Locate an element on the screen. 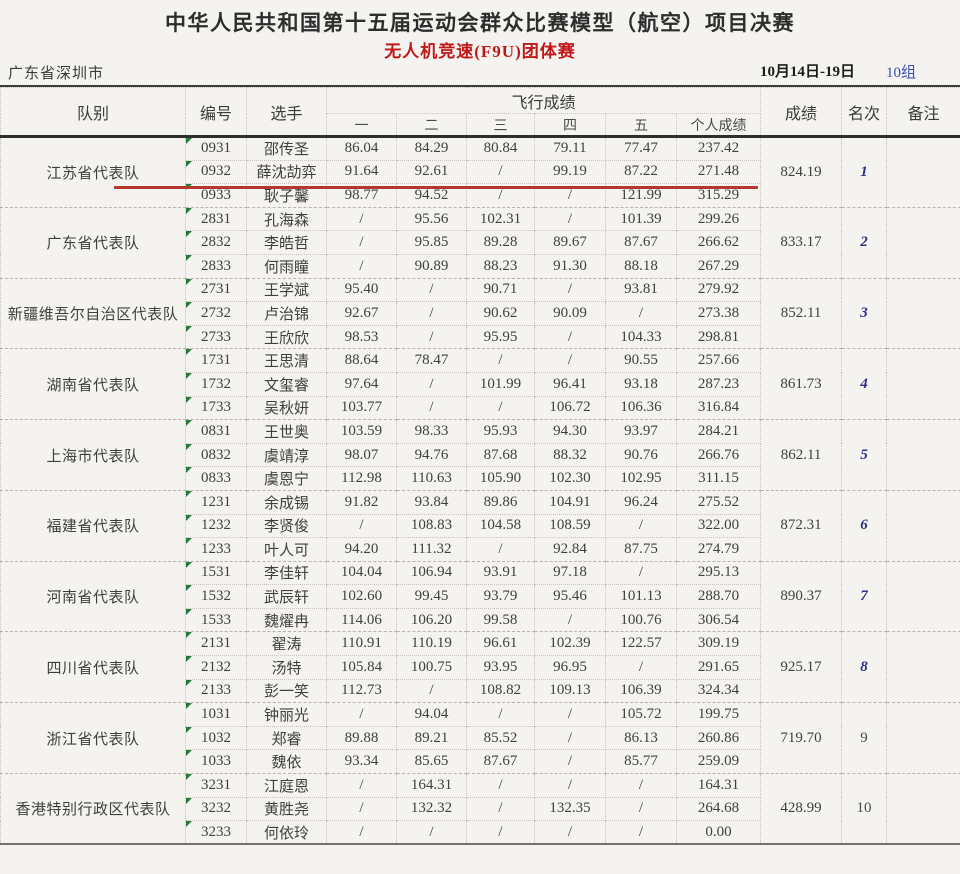  player-name-cell: 邵传圣 is located at coordinates (286, 148).